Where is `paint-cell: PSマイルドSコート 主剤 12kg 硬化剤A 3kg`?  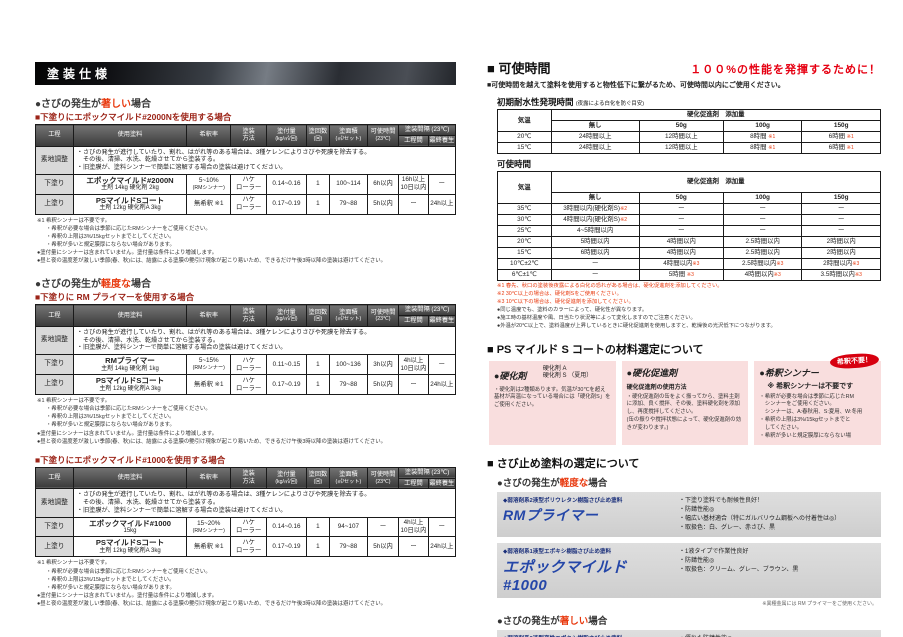
paint-cell: PSマイルドSコート 主剤 12kg 硬化剤A 3kg is located at coordinates (130, 204).